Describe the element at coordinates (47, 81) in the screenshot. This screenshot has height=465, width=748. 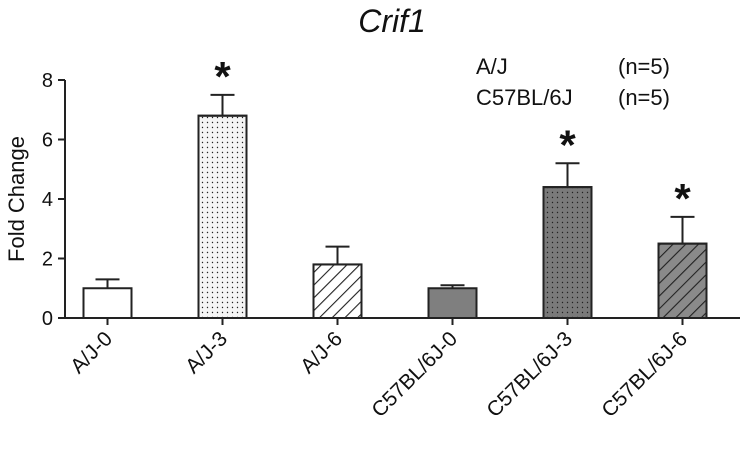
I see `y-tick-label: 8` at that location.